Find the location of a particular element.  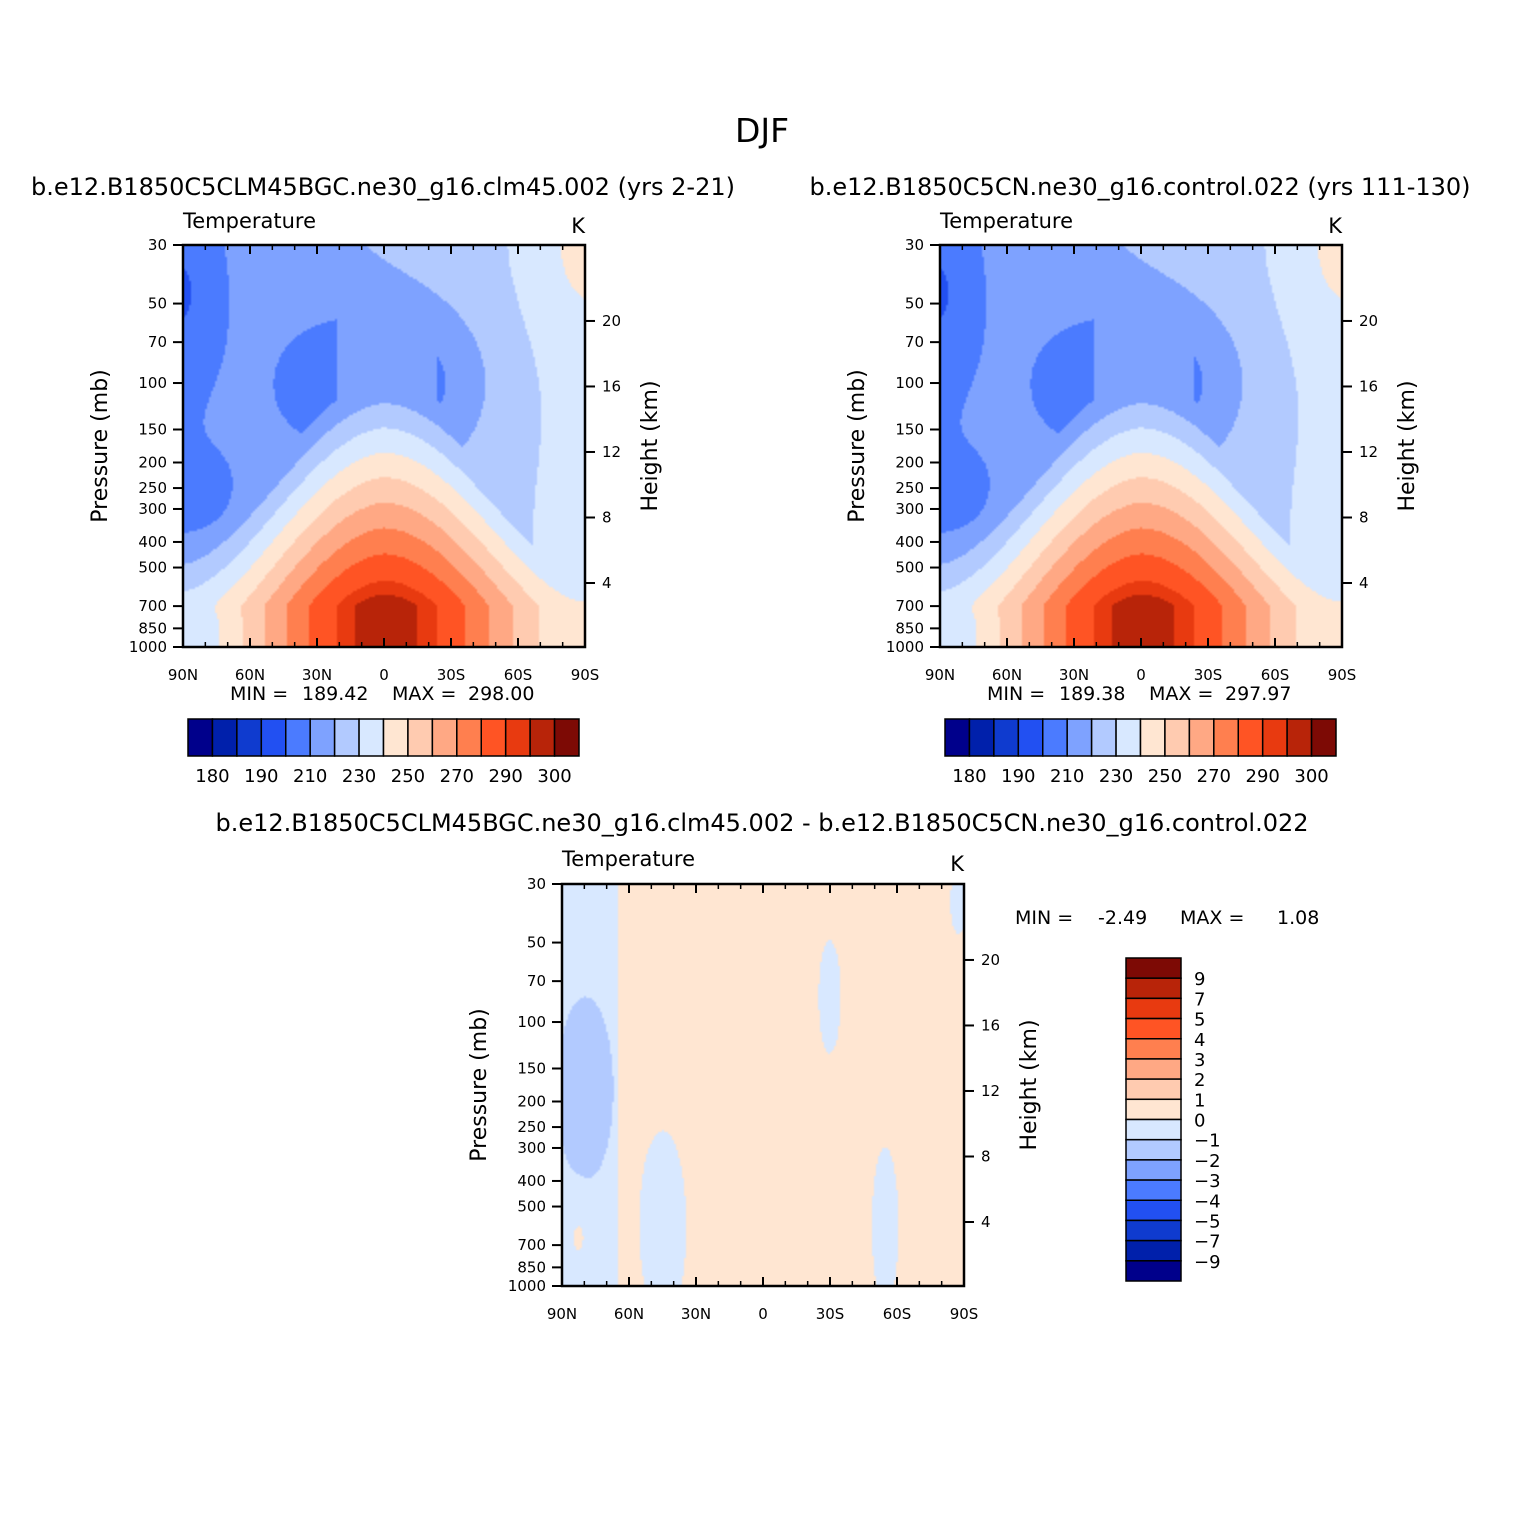

x-tick-label: 60S is located at coordinates (897, 1314).